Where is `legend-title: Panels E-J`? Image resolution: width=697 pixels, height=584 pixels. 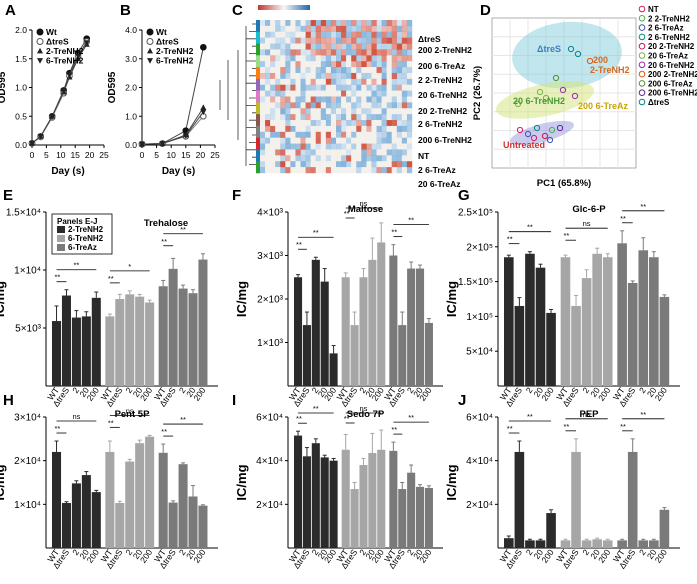 legend-title: Panels E-J is located at coordinates (77, 221).